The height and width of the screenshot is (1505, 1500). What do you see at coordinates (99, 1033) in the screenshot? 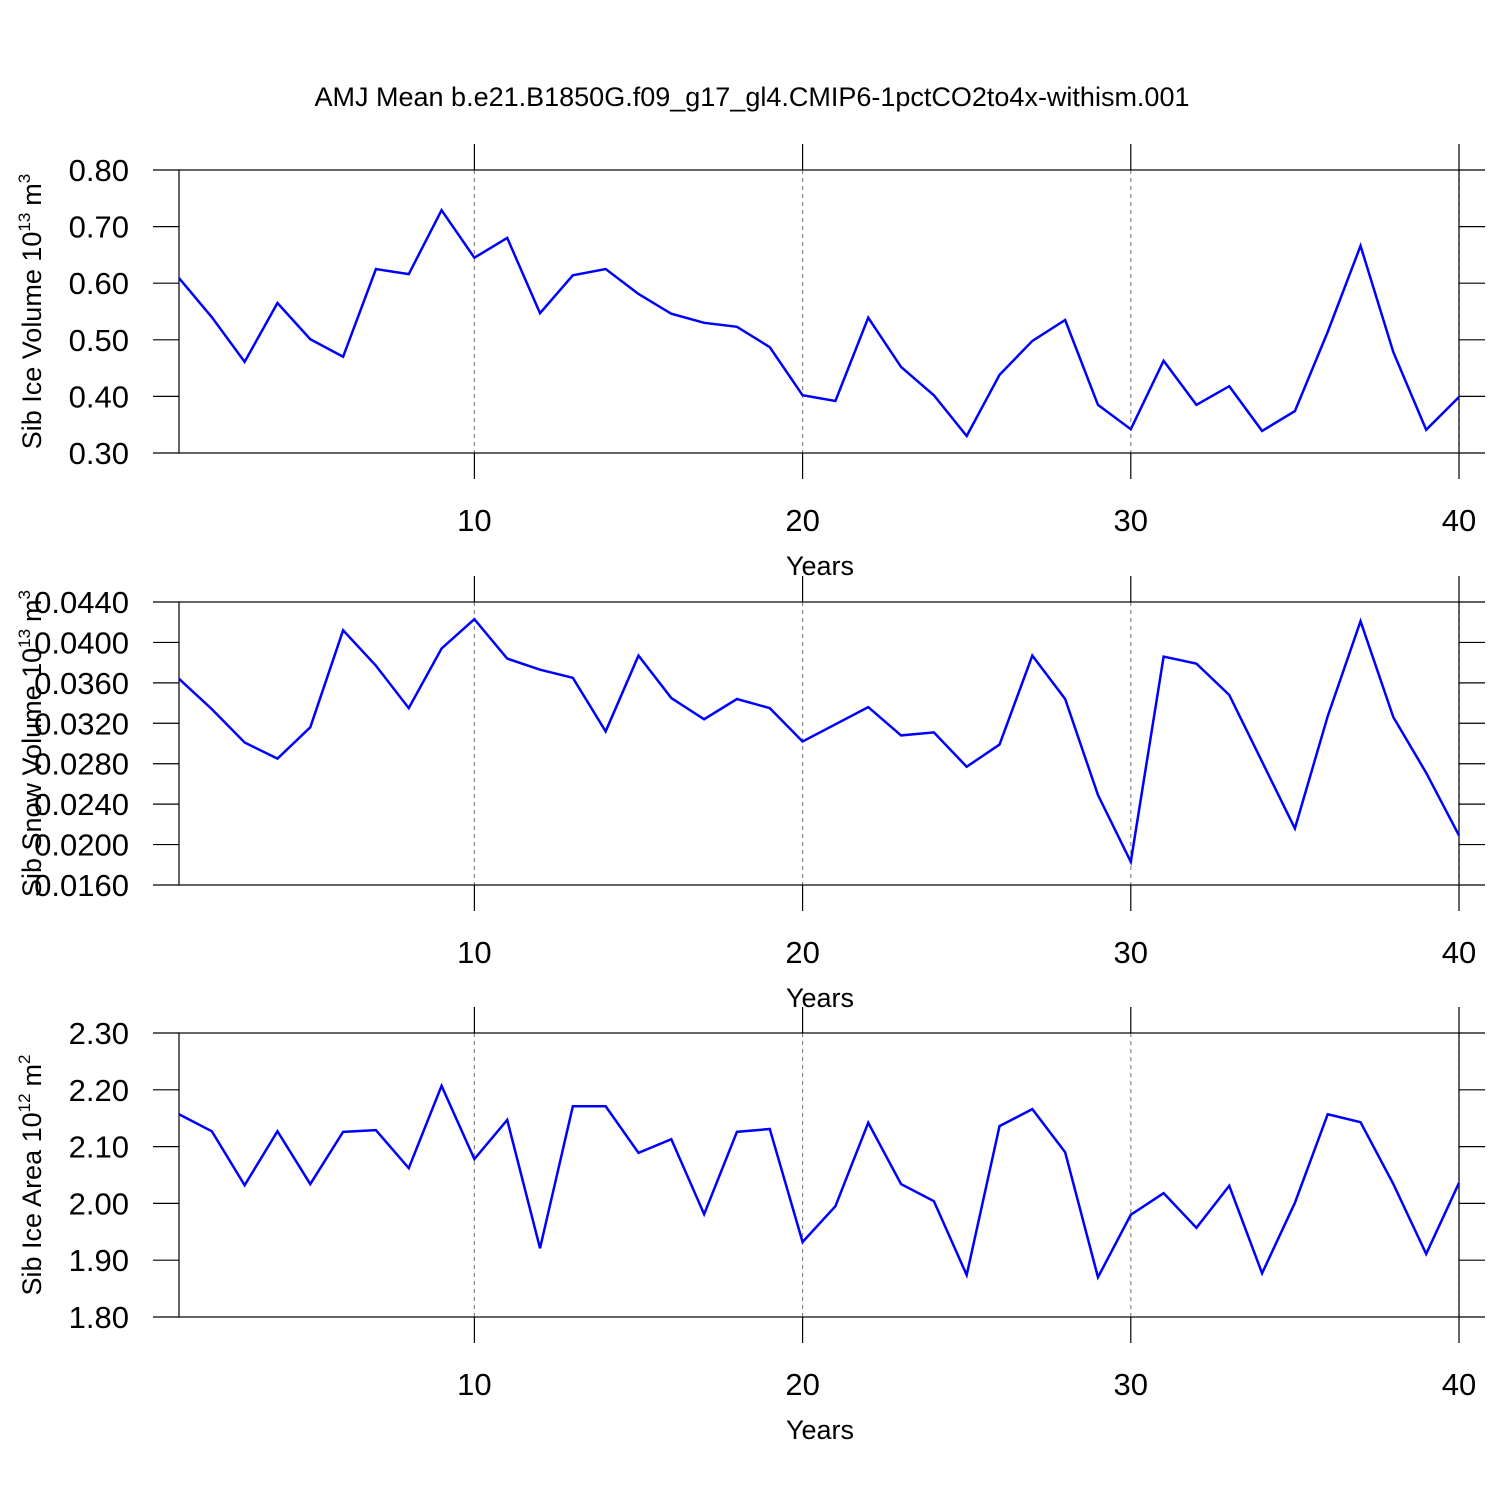
I see `y-tick-label: 2.30` at bounding box center [99, 1033].